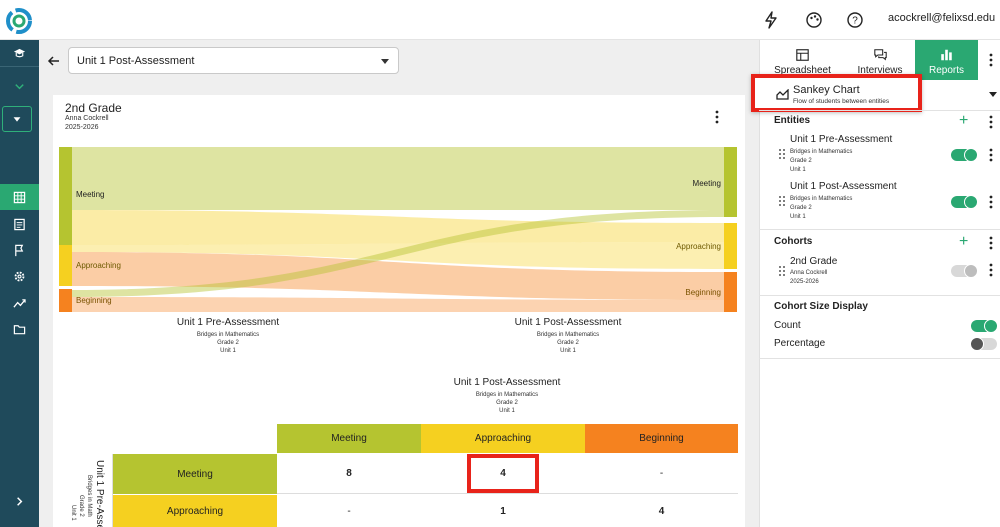  I want to click on matrix-cell: 1, so click(503, 511).